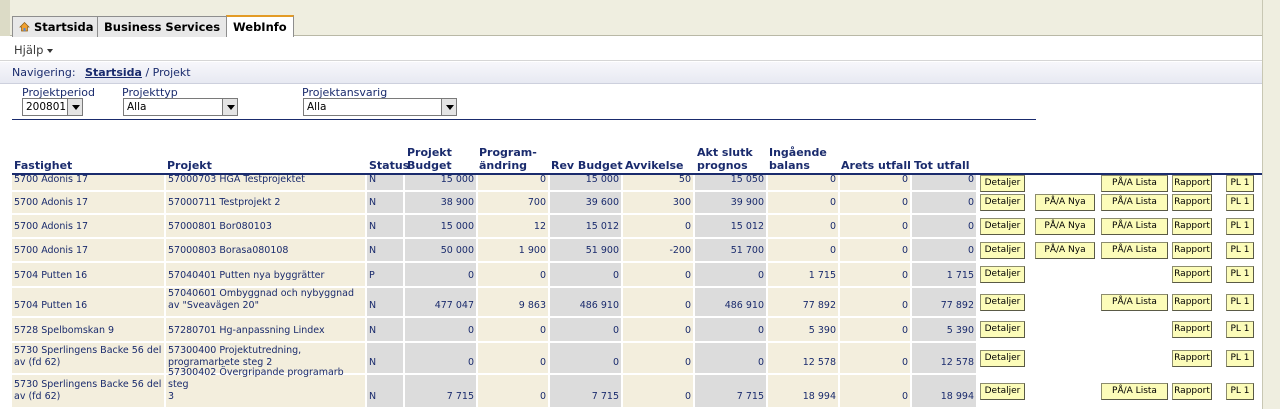 The width and height of the screenshot is (1280, 409). Describe the element at coordinates (213, 305) in the screenshot. I see `cell-line: av "Sveavägen 20"` at that location.